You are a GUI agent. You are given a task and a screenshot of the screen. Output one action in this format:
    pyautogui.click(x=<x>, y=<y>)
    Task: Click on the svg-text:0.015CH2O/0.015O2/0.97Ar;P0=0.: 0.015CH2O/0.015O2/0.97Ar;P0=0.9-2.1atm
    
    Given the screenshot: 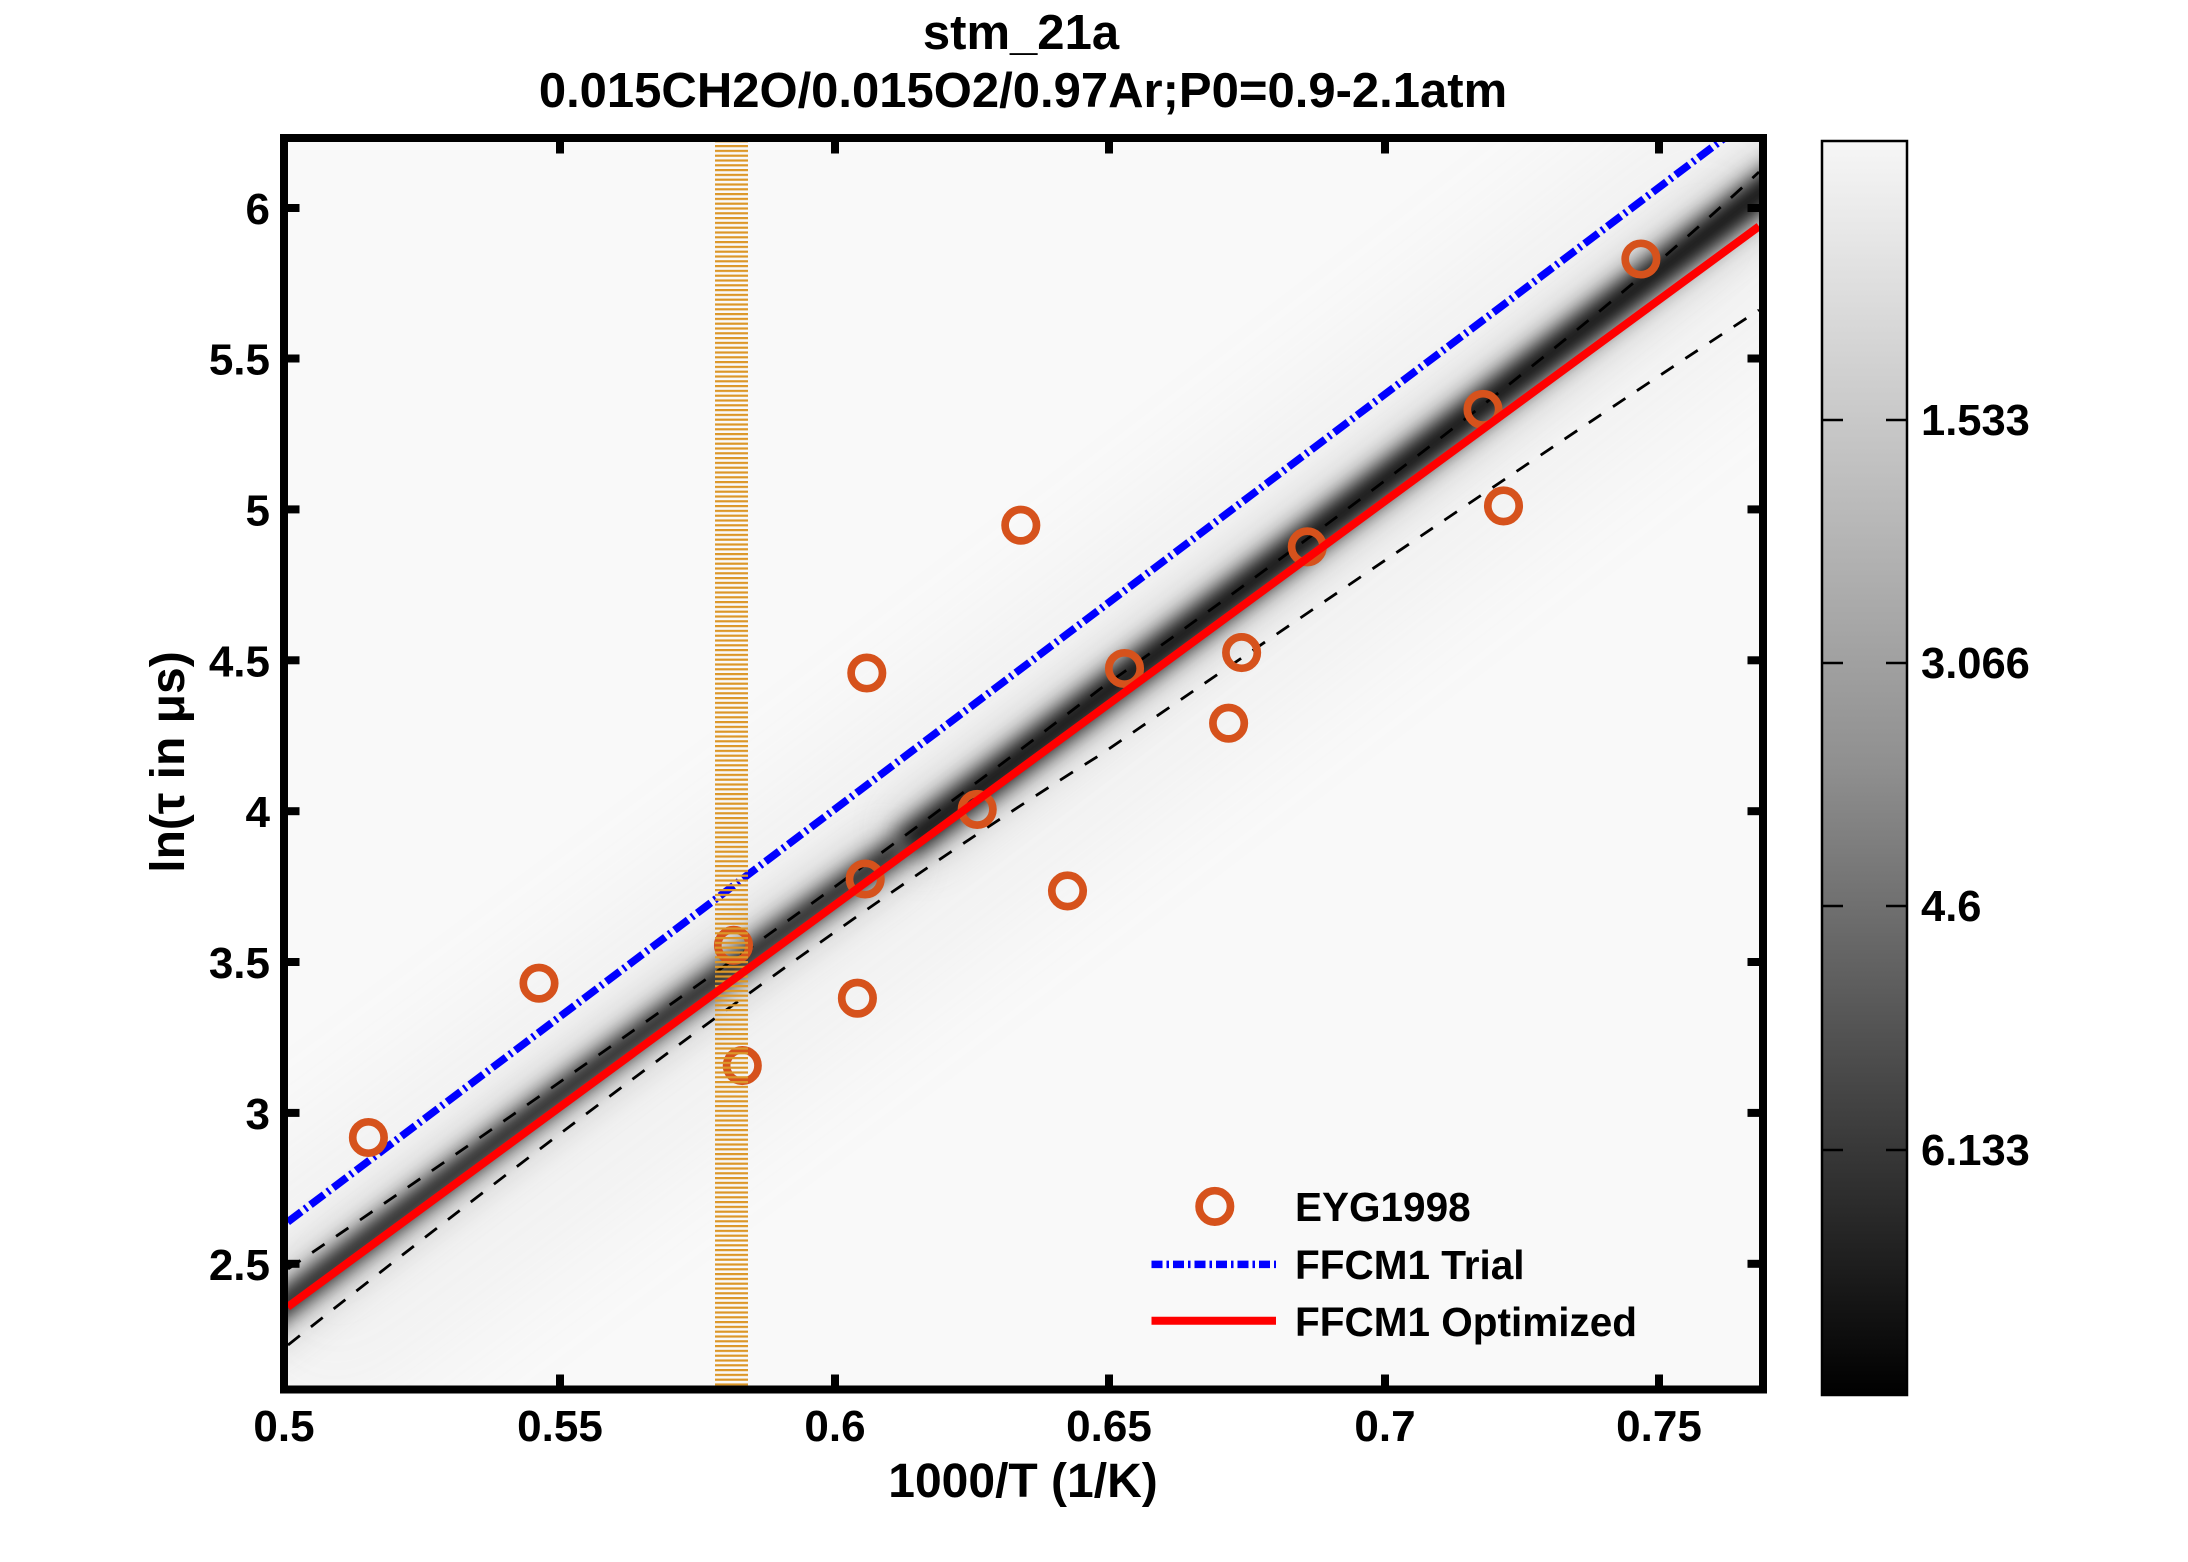 What is the action you would take?
    pyautogui.click(x=1023, y=91)
    